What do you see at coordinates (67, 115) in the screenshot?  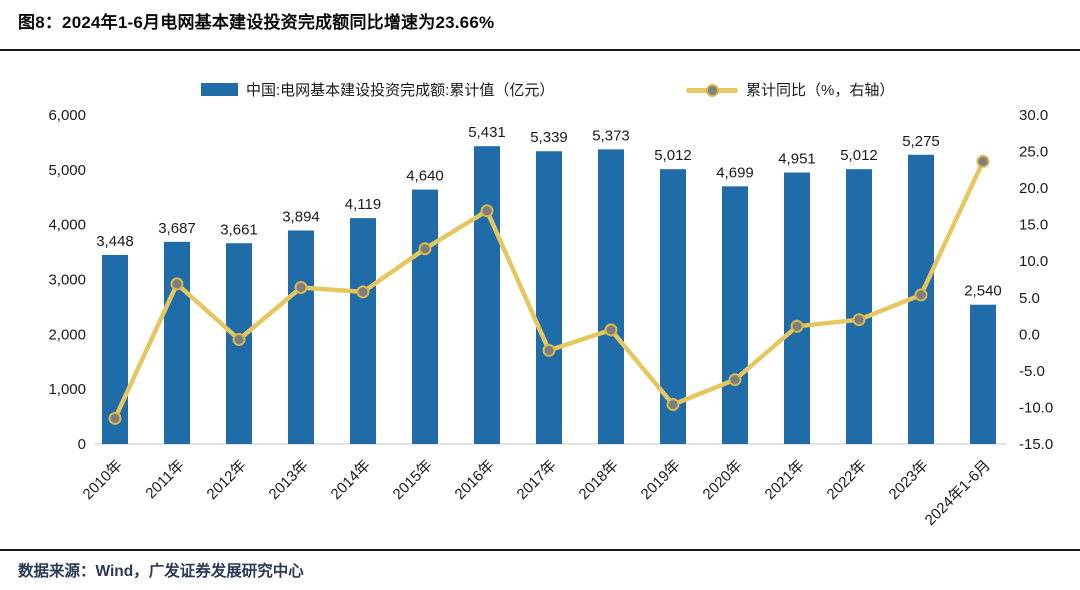 I see `left-axis-tick-label: 6,000` at bounding box center [67, 115].